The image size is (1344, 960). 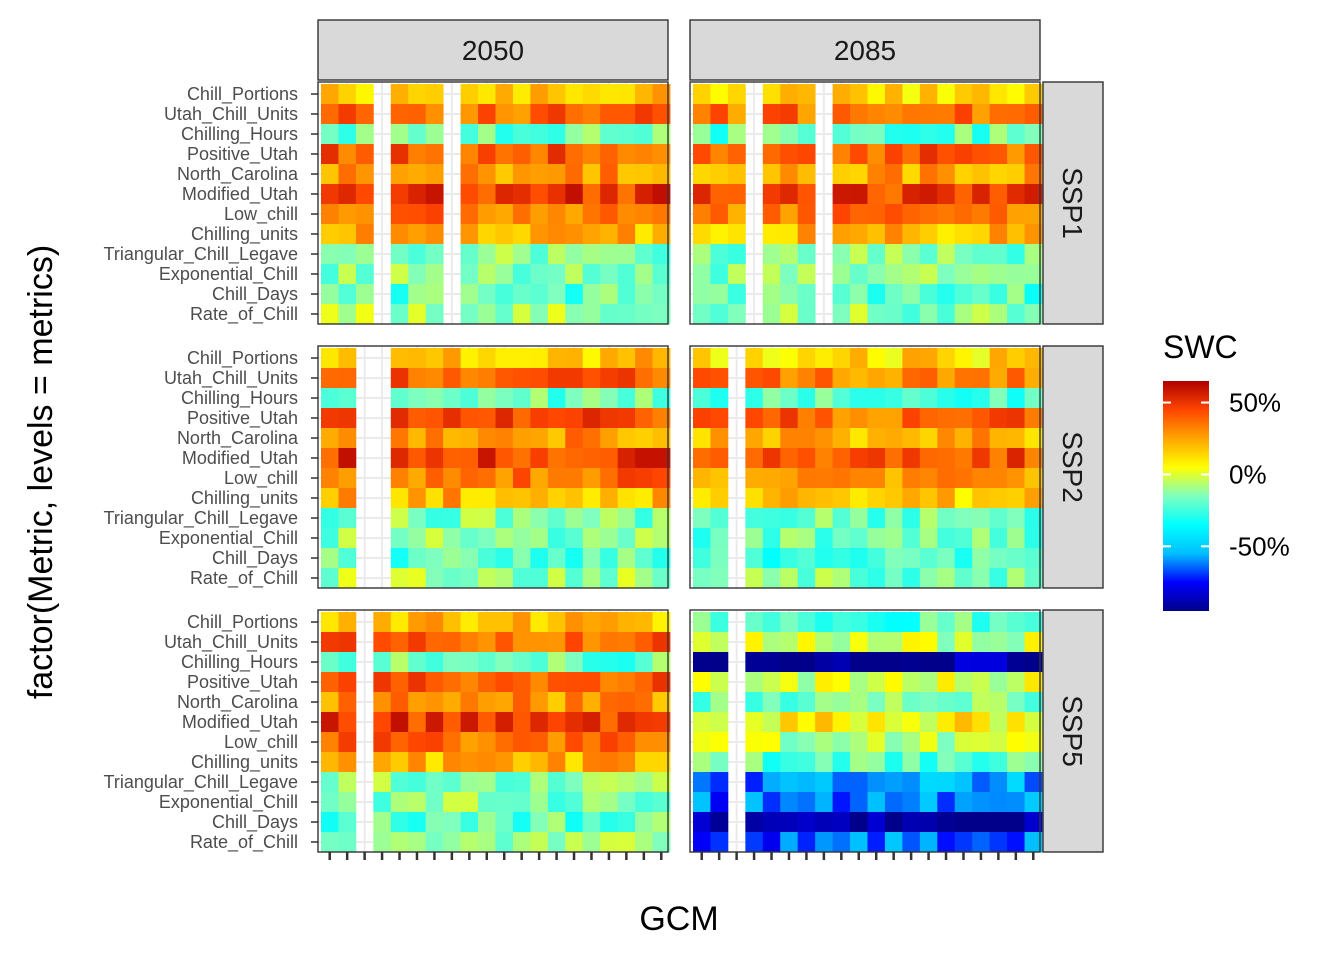 I want to click on y-tick-label: Rate_of_Chill, so click(x=244, y=314).